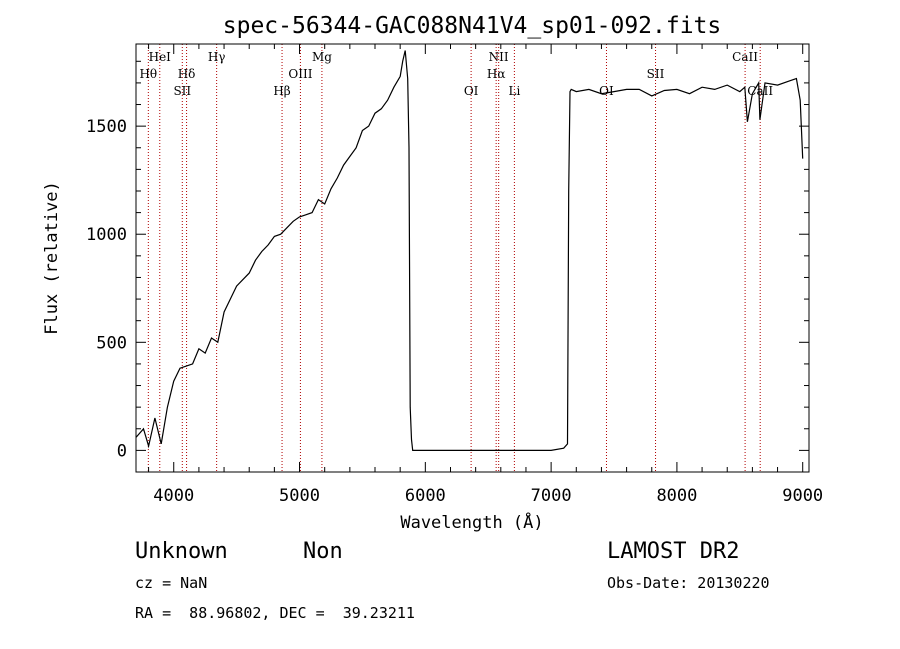 The height and width of the screenshot is (649, 900). What do you see at coordinates (106, 127) in the screenshot?
I see `y-tick-label-3: 1500` at bounding box center [106, 127].